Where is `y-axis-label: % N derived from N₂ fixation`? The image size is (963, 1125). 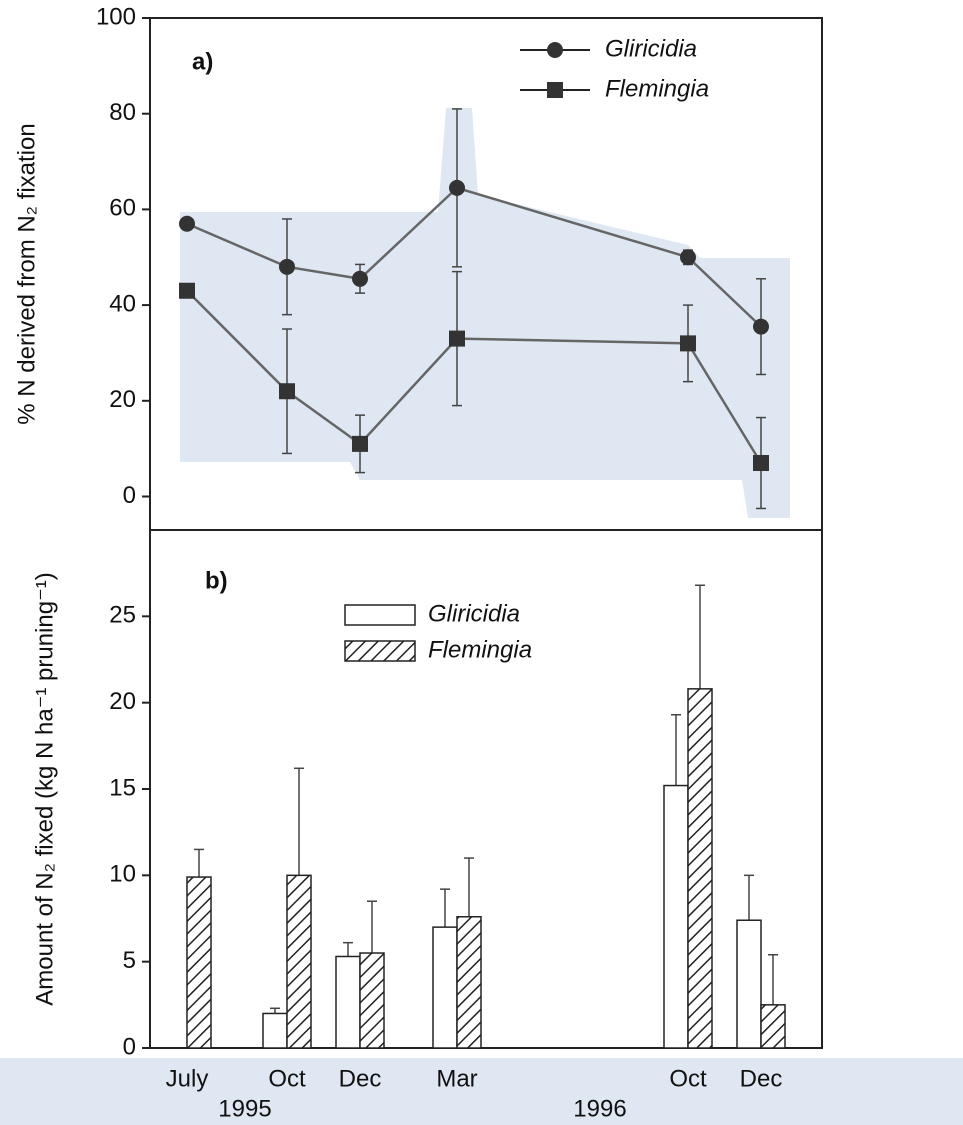 y-axis-label: % N derived from N₂ fixation is located at coordinates (26, 273).